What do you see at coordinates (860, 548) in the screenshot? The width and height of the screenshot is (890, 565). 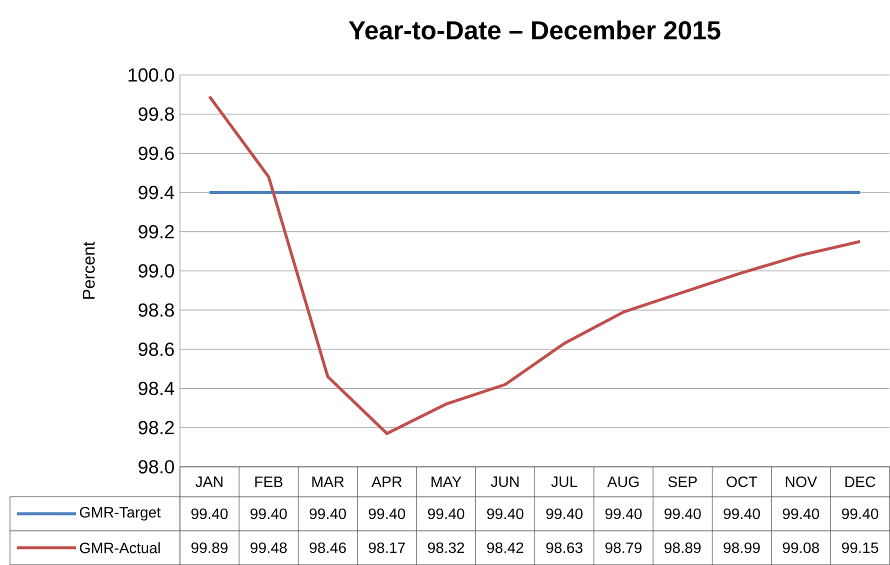 I see `data-label: 99.15` at bounding box center [860, 548].